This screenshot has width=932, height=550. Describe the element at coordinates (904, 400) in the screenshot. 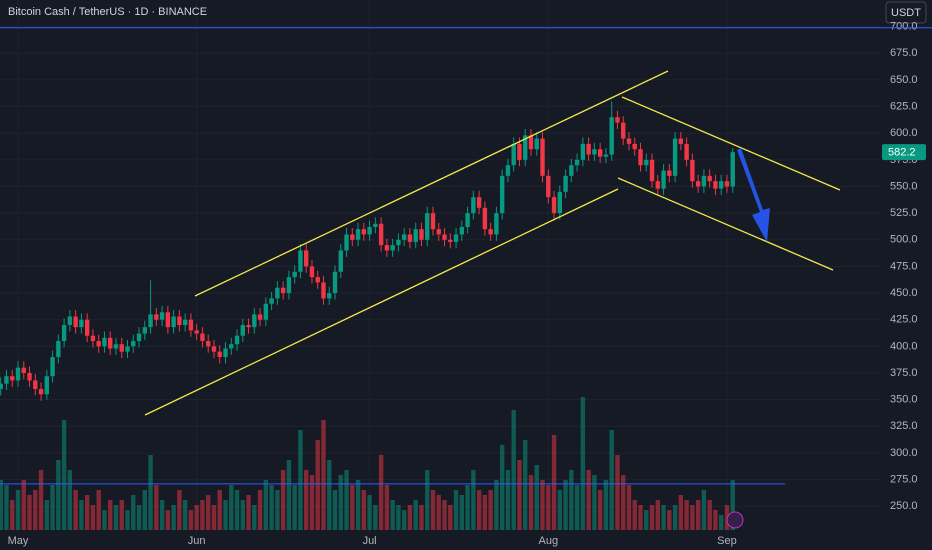

I see `y-tick-label: 350.0` at that location.